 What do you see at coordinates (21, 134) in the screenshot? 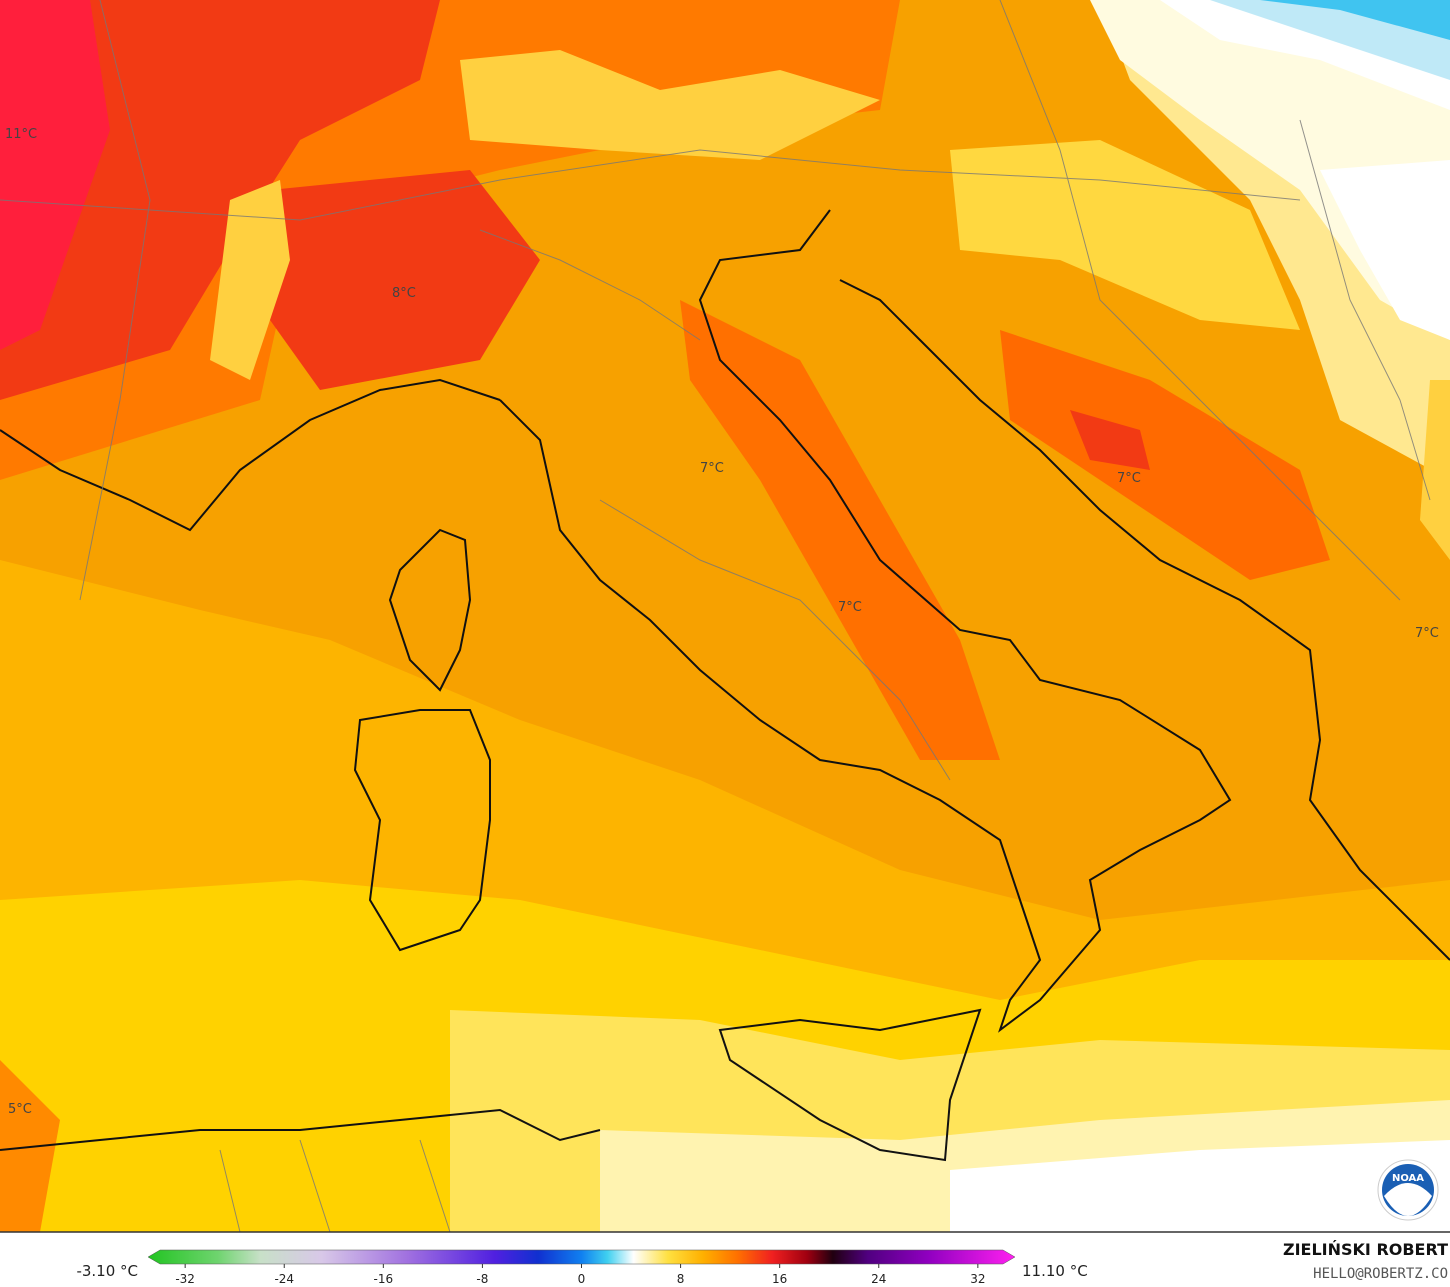
I see `temp-label: 11°C` at bounding box center [21, 134].